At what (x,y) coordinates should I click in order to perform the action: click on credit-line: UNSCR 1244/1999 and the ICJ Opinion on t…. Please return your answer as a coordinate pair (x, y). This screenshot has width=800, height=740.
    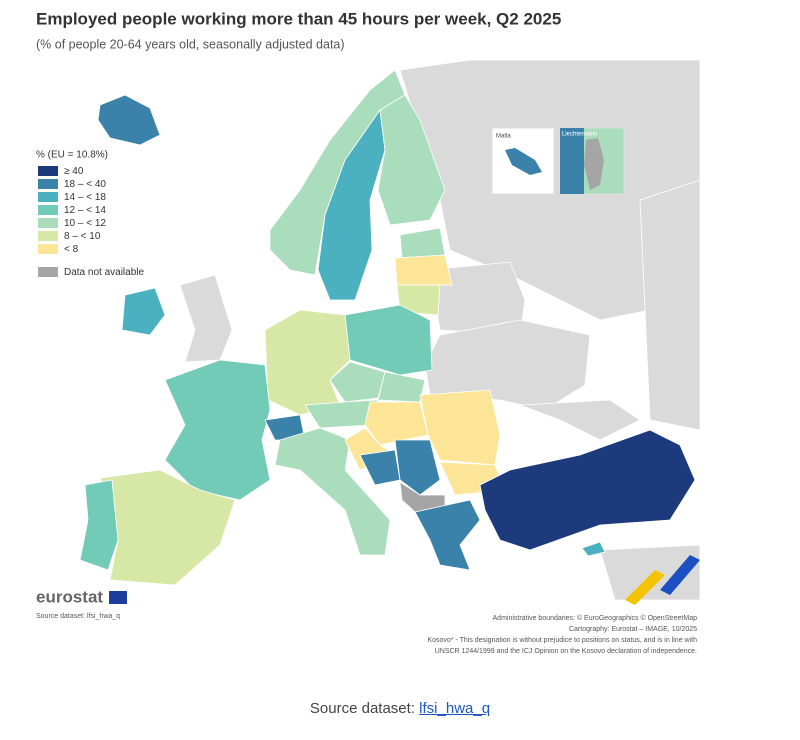
    Looking at the image, I should click on (566, 651).